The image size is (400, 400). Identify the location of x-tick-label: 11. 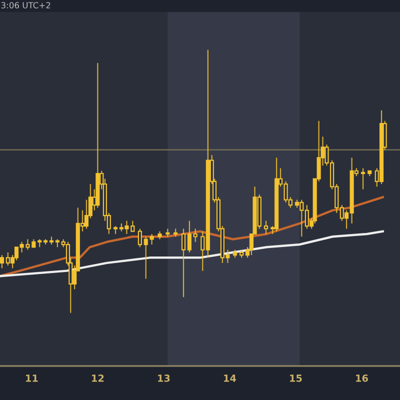
(32, 378).